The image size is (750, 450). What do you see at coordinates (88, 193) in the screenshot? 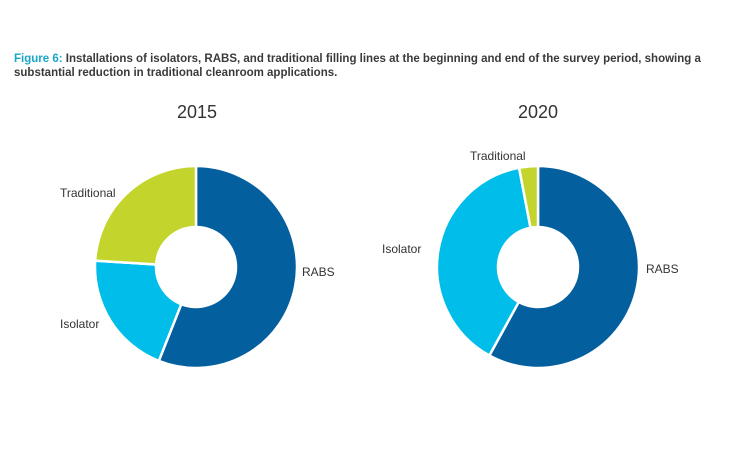
I see `slice-label-traditional-2015: Traditional` at bounding box center [88, 193].